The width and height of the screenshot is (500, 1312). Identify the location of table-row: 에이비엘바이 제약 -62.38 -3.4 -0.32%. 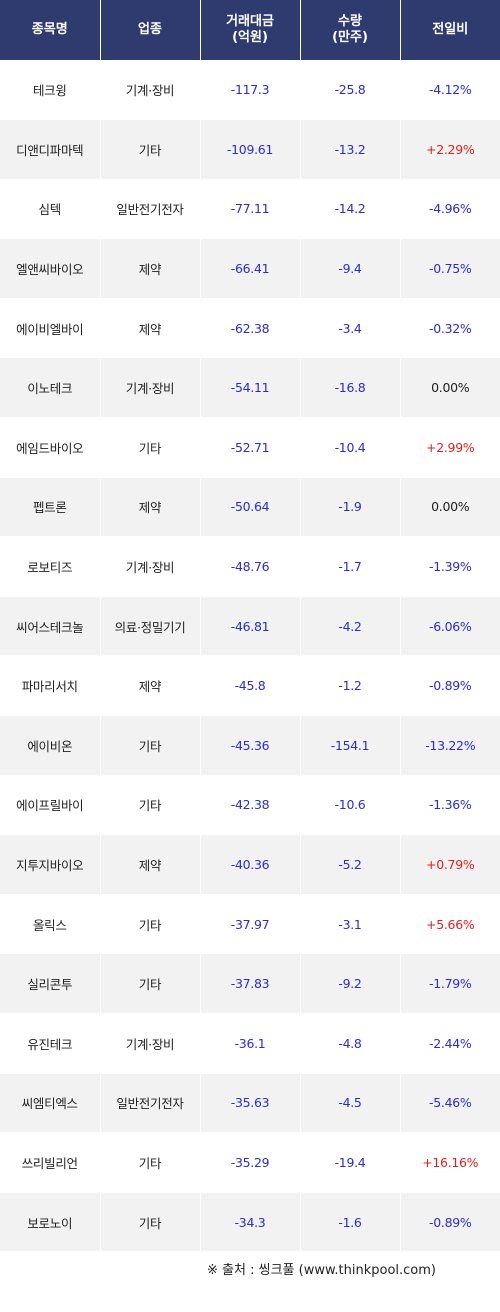
(250, 328).